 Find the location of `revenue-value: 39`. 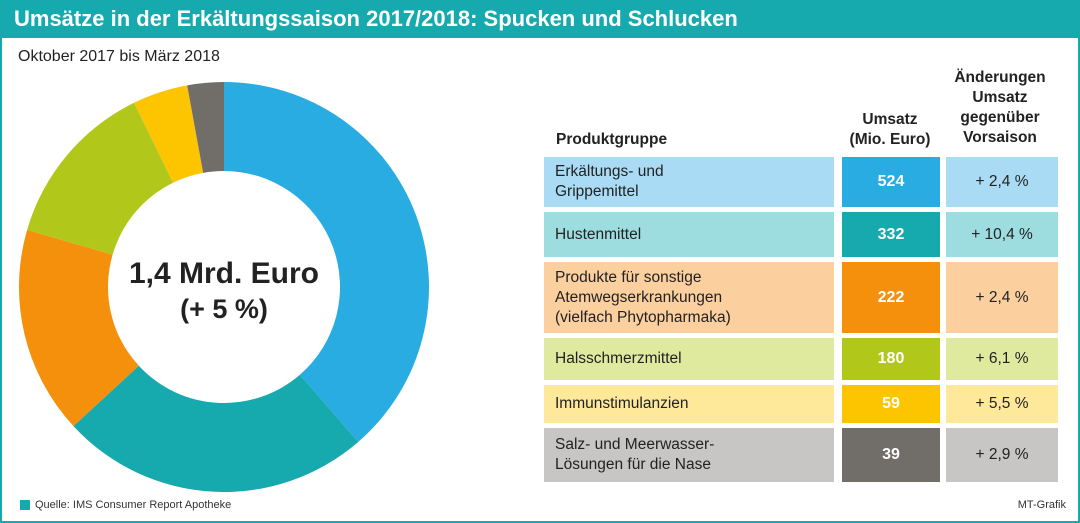

revenue-value: 39 is located at coordinates (891, 455).